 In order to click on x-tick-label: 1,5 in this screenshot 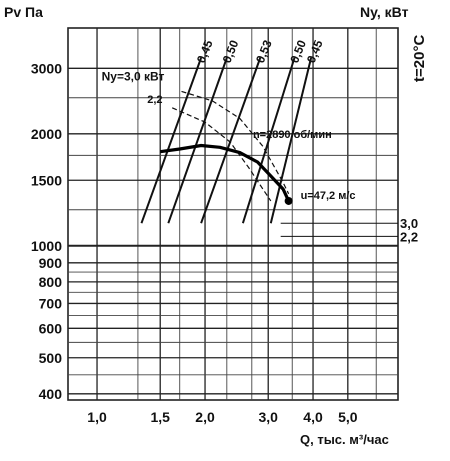, I will do `click(160, 417)`.